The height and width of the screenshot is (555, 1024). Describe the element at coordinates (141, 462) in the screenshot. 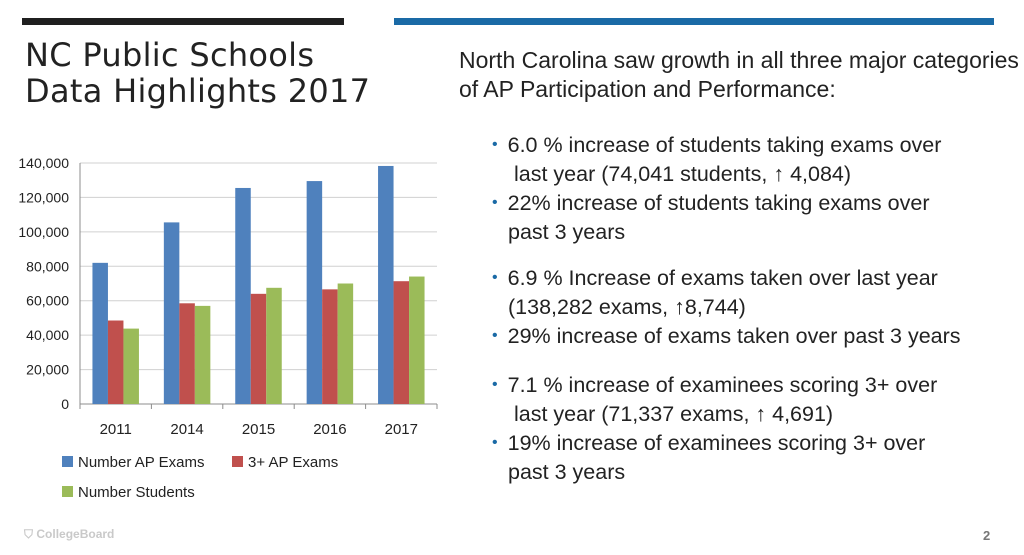

I see `legend-label: Number AP Exams` at that location.